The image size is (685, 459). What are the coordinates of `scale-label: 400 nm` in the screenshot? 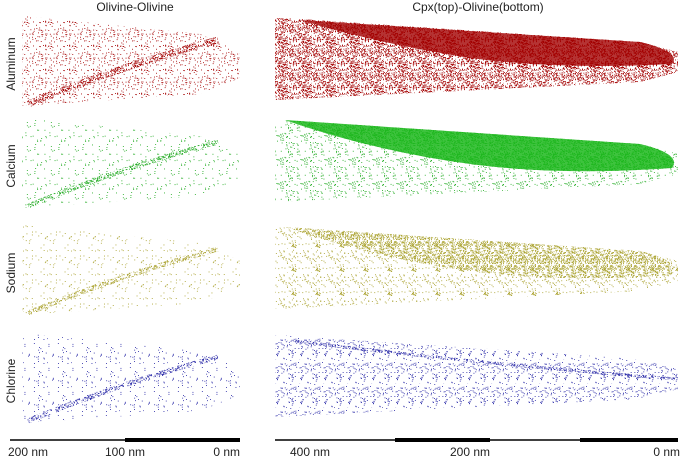 It's located at (310, 452).